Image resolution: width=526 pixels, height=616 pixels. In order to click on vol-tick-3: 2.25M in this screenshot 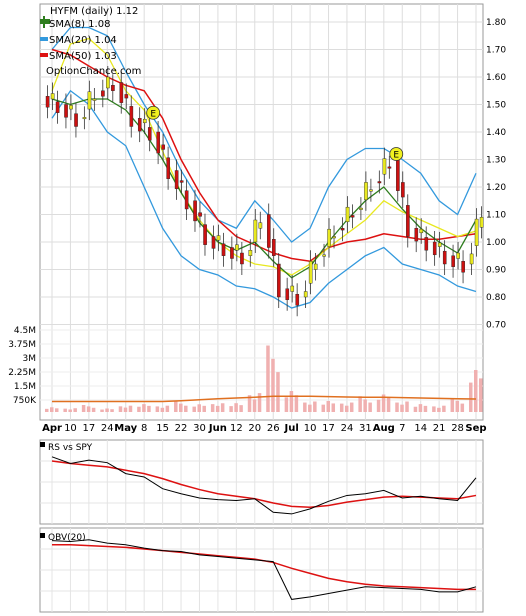, I will do `click(22, 373)`.